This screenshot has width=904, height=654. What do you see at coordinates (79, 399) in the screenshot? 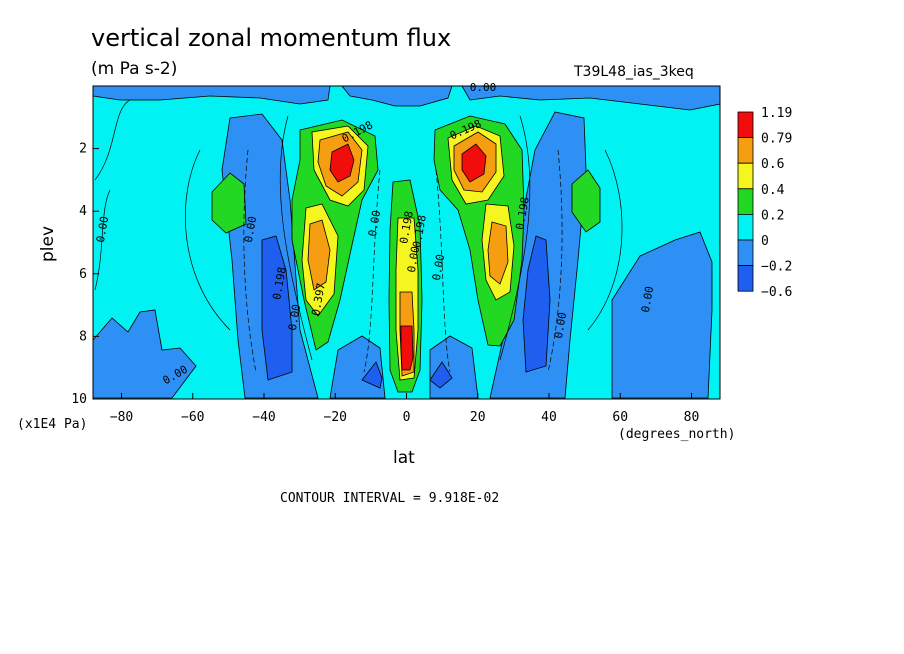
I see `y-tick-label: 10` at bounding box center [79, 399].